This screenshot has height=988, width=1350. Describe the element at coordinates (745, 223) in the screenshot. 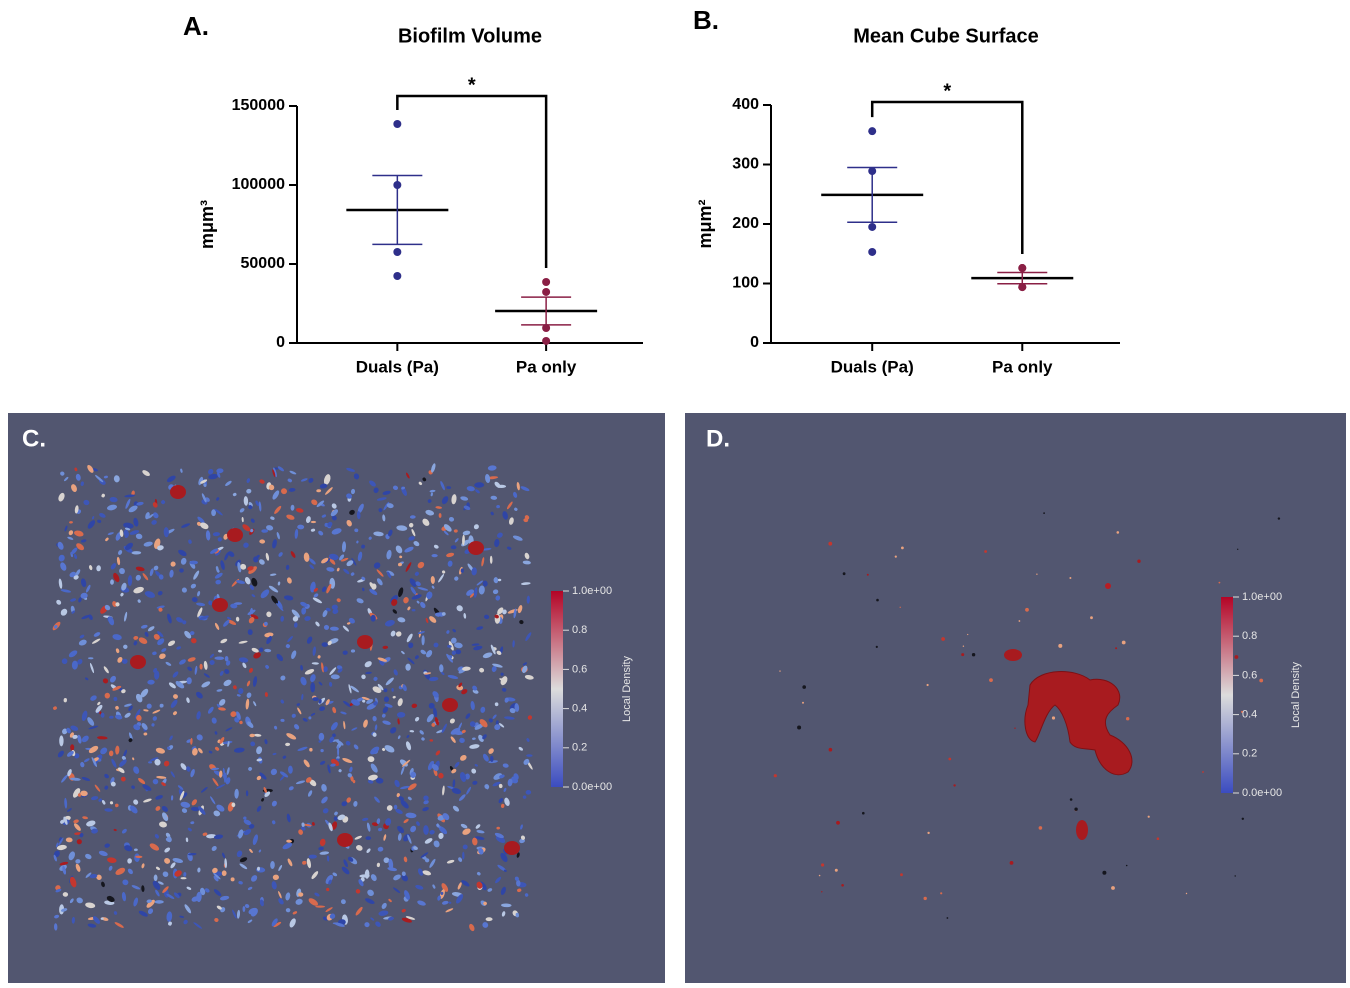

I see `y-tick-label: 200` at that location.